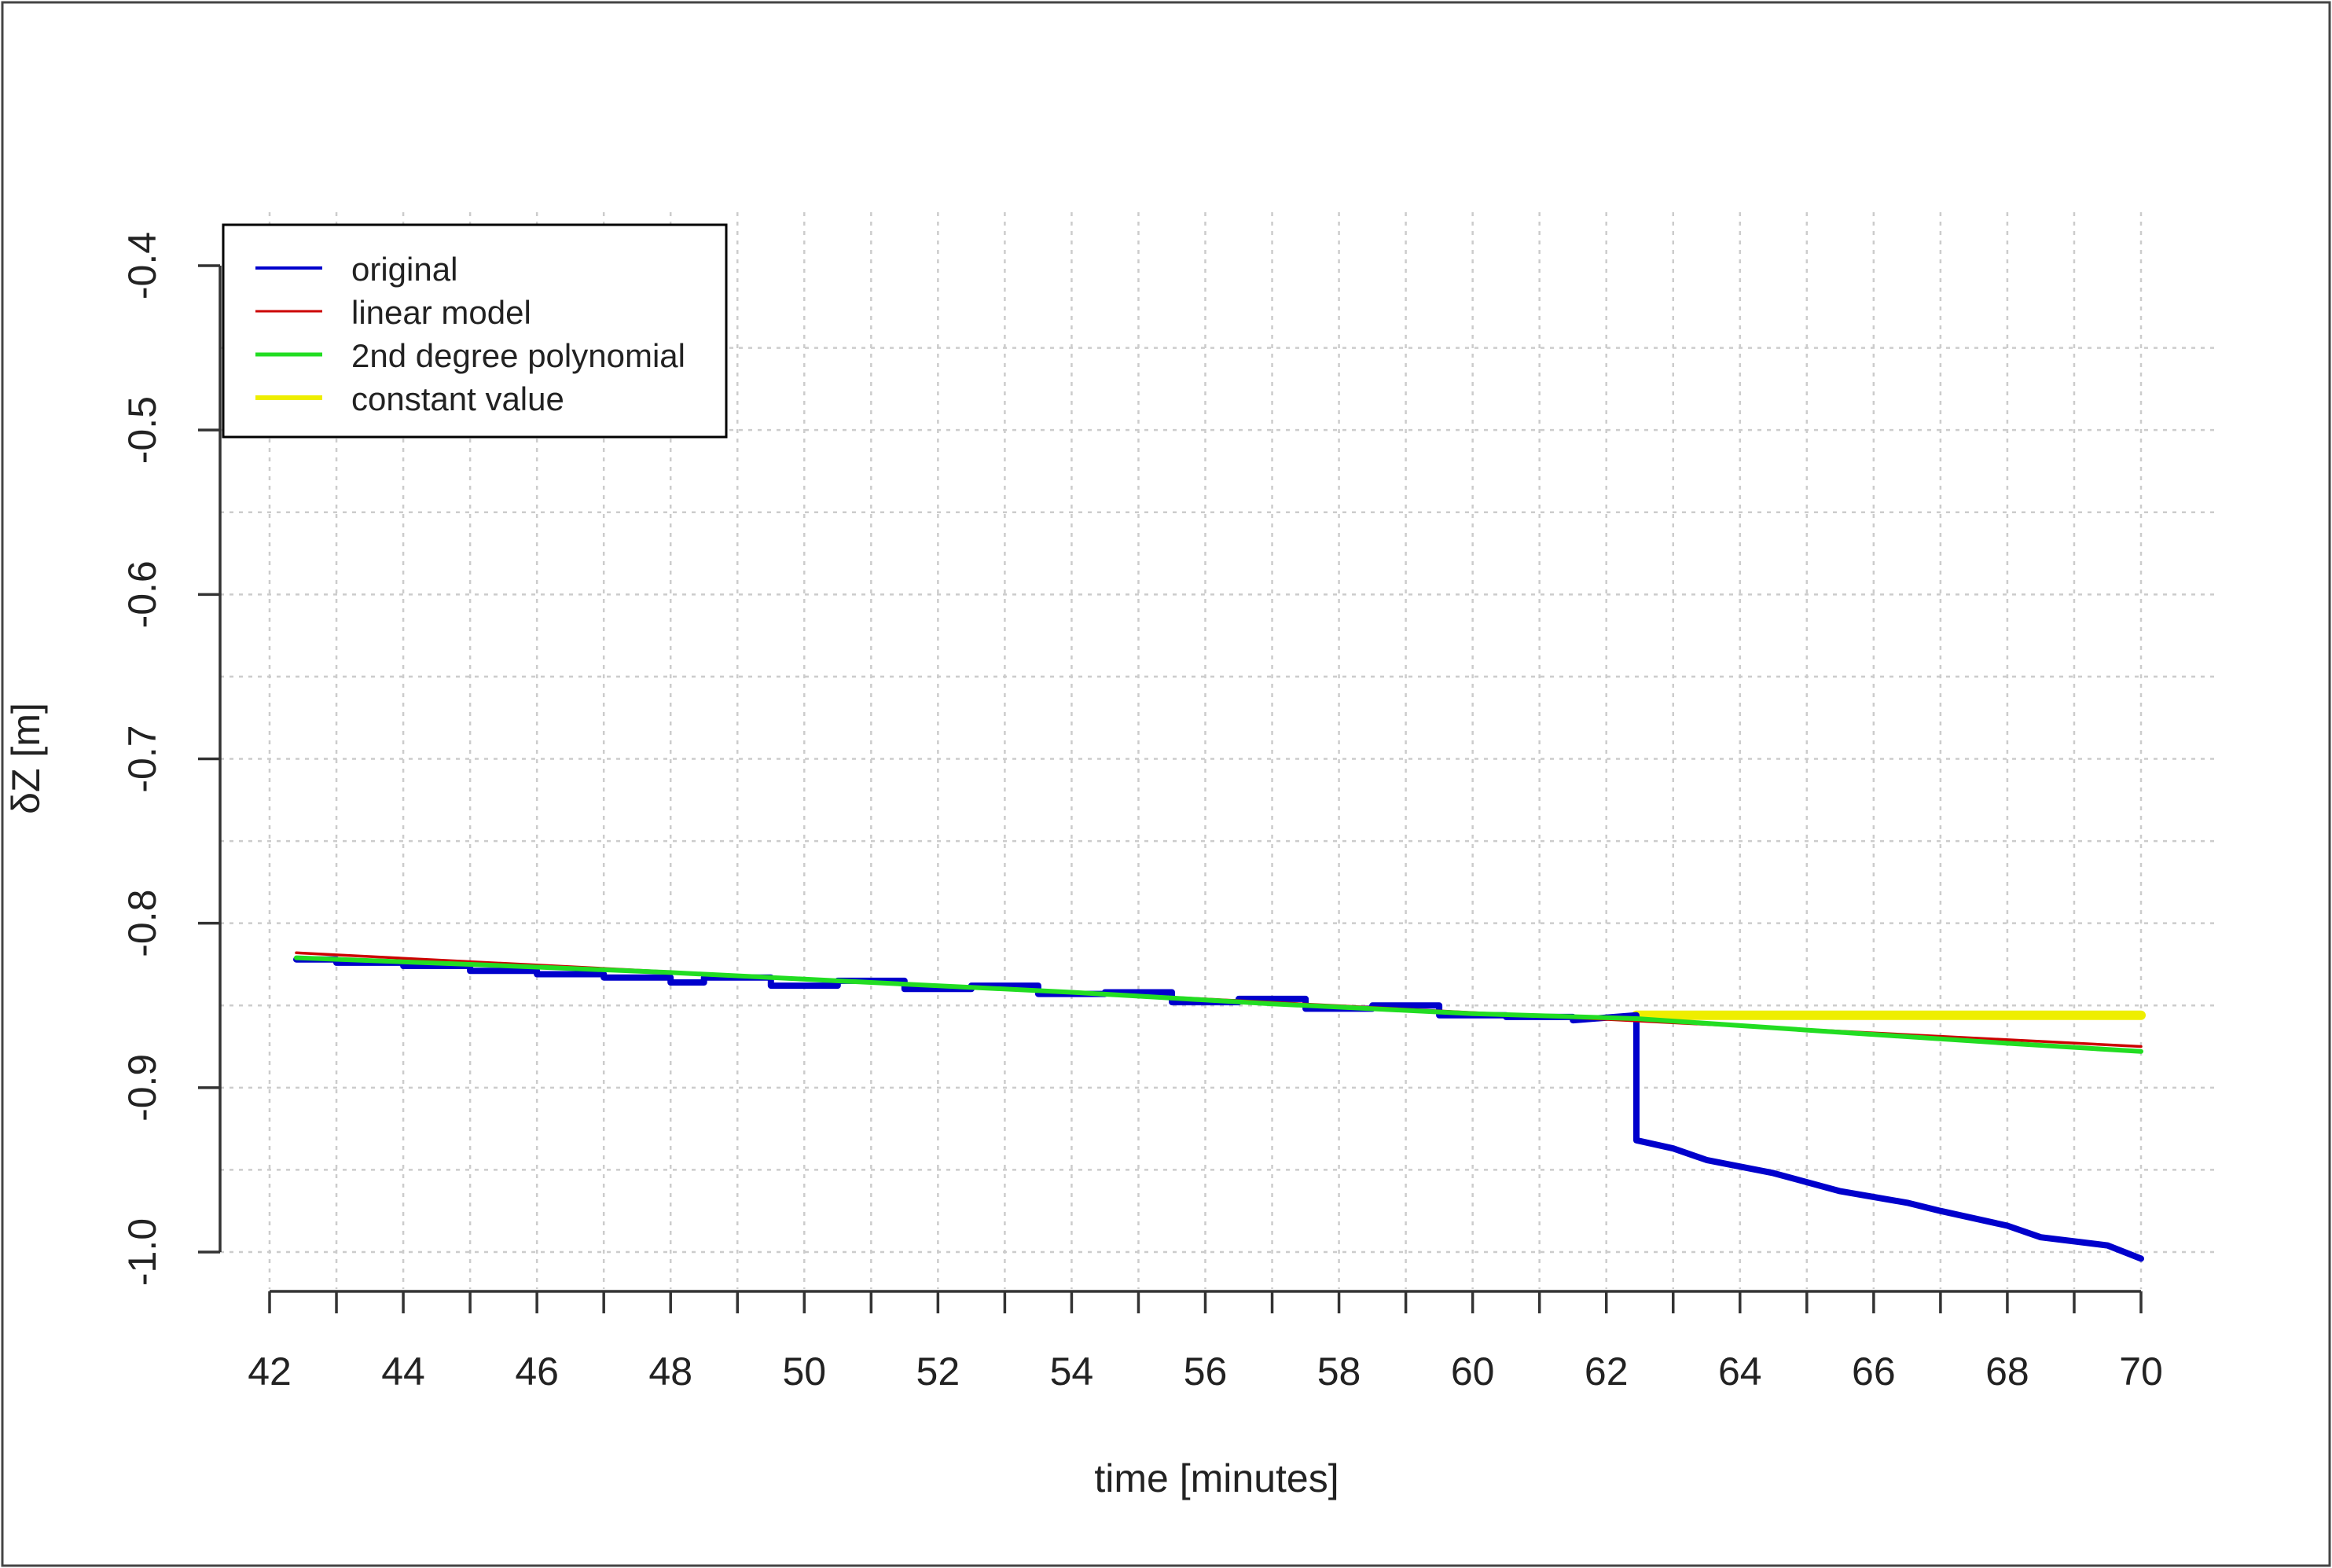 The image size is (2332, 1568). I want to click on x-tick-label: 46, so click(537, 1372).